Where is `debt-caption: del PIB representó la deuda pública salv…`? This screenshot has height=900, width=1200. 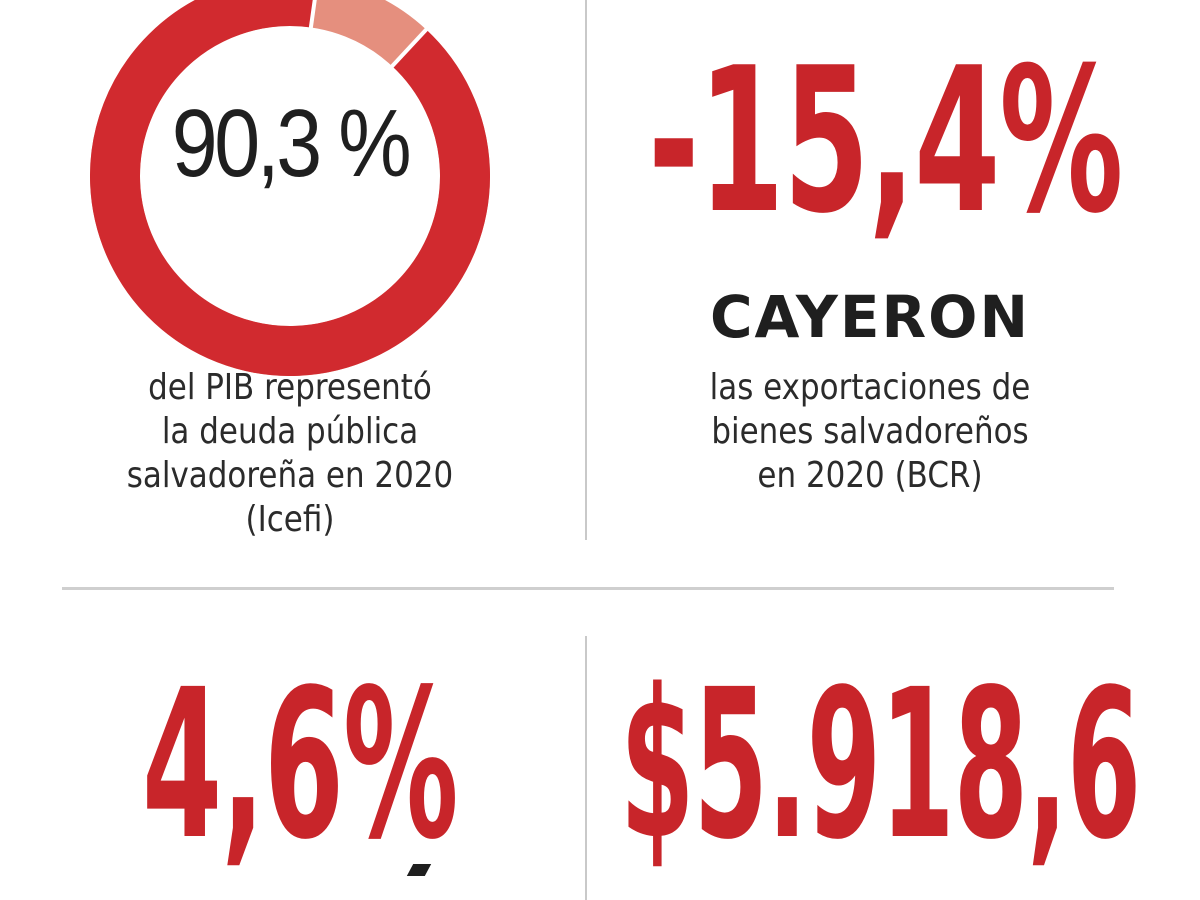
debt-caption: del PIB representó la deuda pública salv… is located at coordinates (290, 454).